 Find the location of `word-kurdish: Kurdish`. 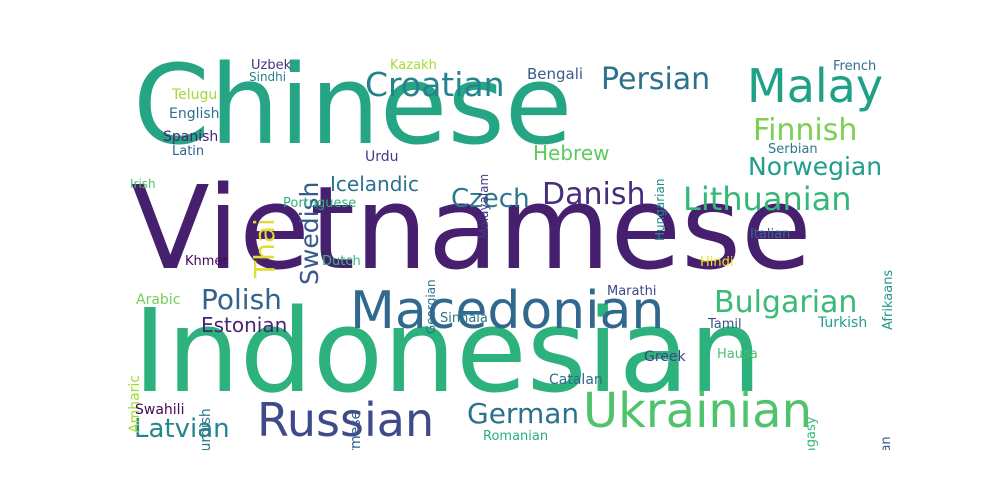

word-kurdish: Kurdish is located at coordinates (206, 429).